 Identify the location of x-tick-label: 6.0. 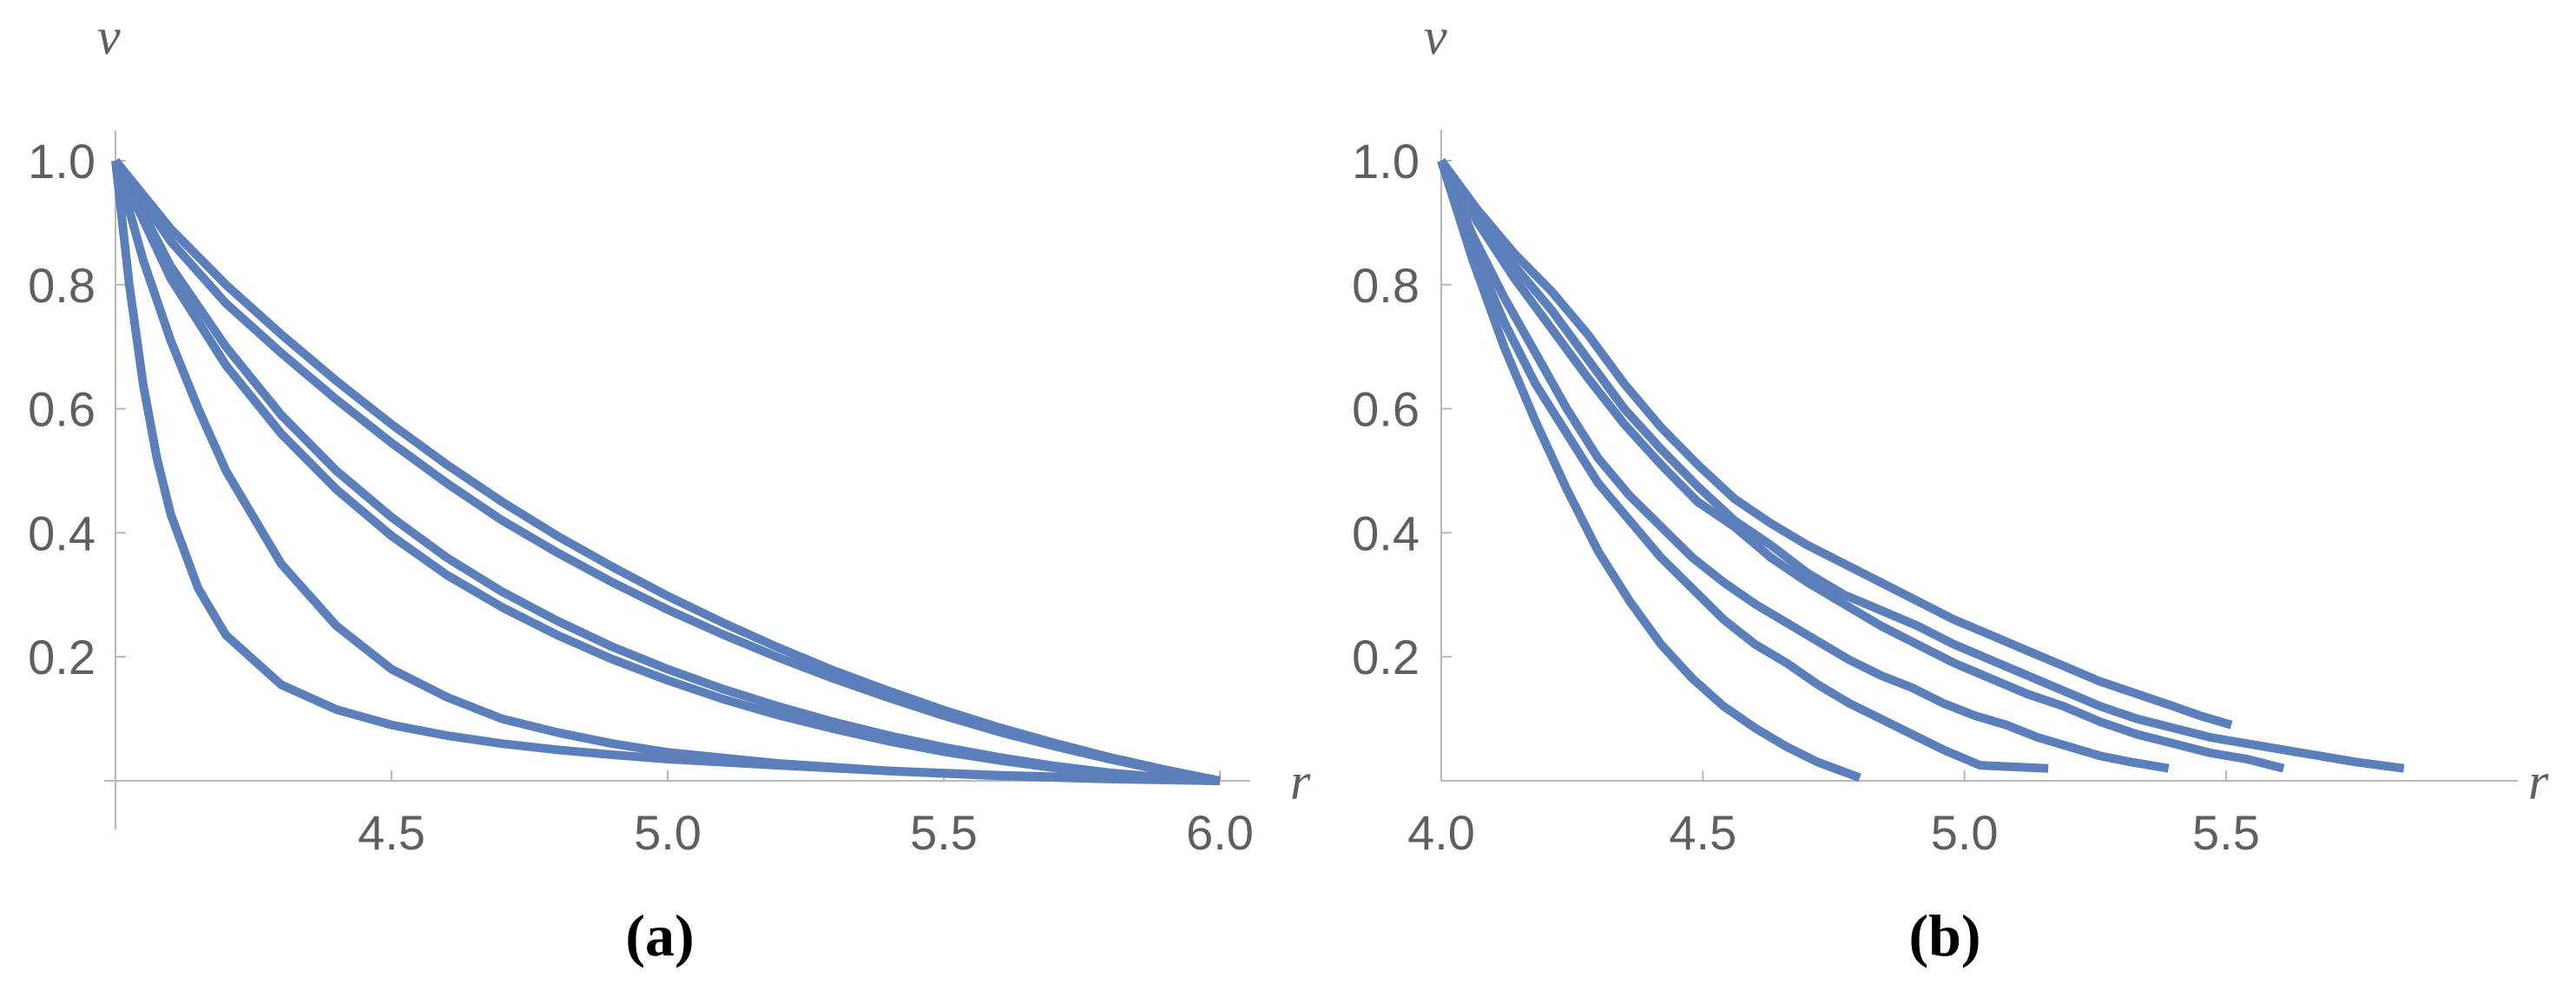
(1220, 832).